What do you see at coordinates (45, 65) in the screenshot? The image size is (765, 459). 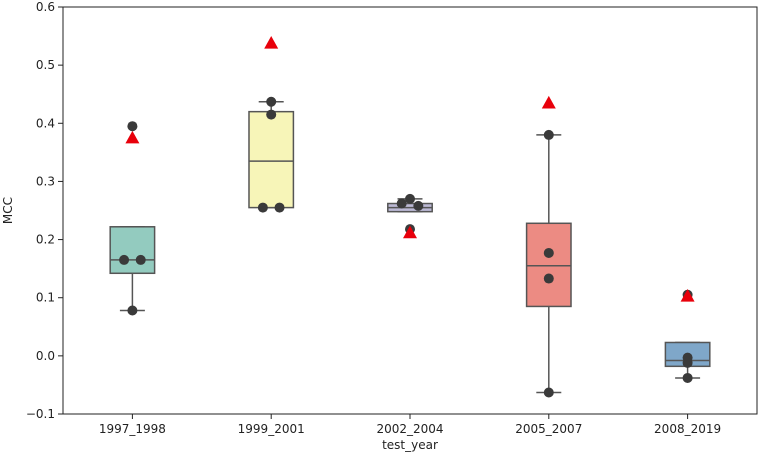 I see `y-tick-label: 0.5` at bounding box center [45, 65].